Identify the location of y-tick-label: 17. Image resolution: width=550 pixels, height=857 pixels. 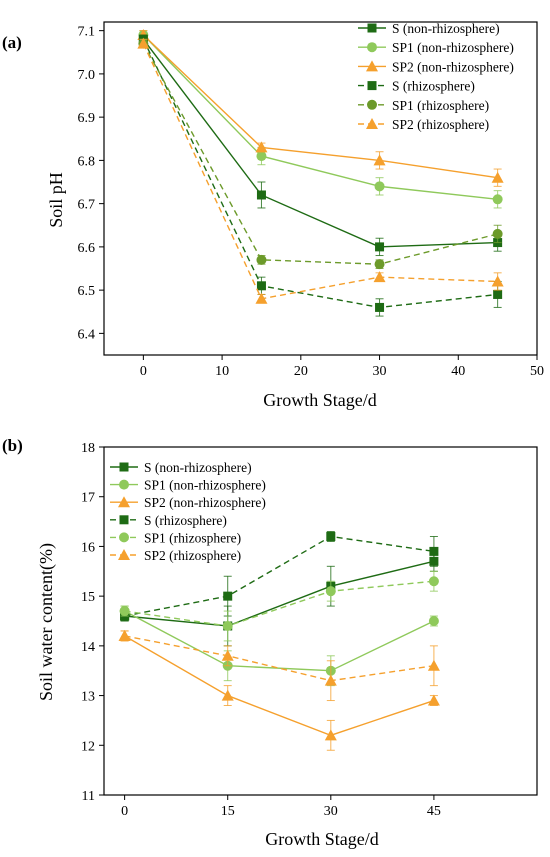
(88, 498).